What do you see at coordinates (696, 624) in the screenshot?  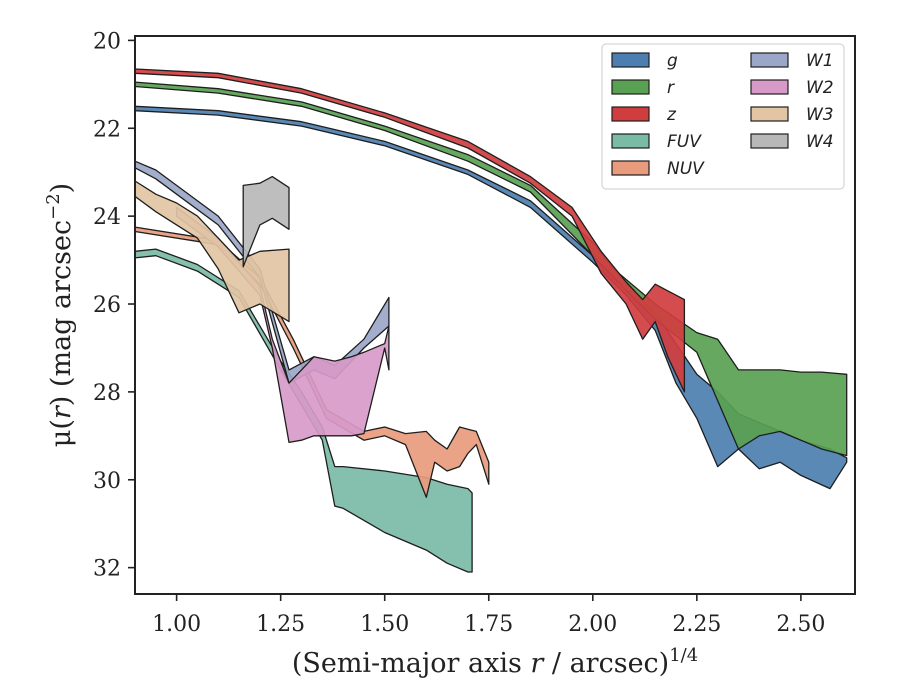 I see `x-tick-label: 2.25` at bounding box center [696, 624].